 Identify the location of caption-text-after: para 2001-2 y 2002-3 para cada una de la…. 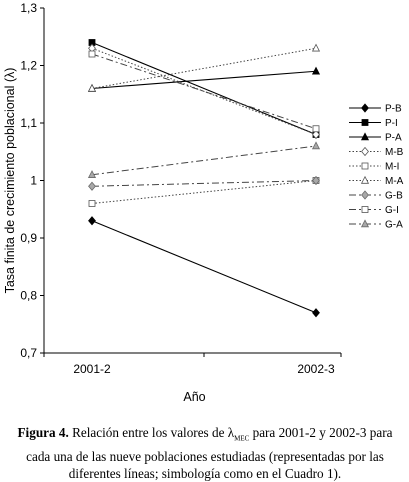
(209, 453).